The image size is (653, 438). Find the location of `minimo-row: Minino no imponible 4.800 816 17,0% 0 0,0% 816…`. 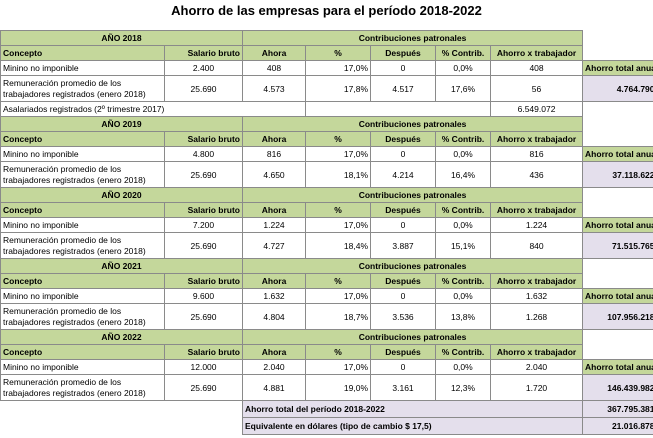

minimo-row: Minino no imponible 4.800 816 17,0% 0 0,0% 816… is located at coordinates (326, 154).